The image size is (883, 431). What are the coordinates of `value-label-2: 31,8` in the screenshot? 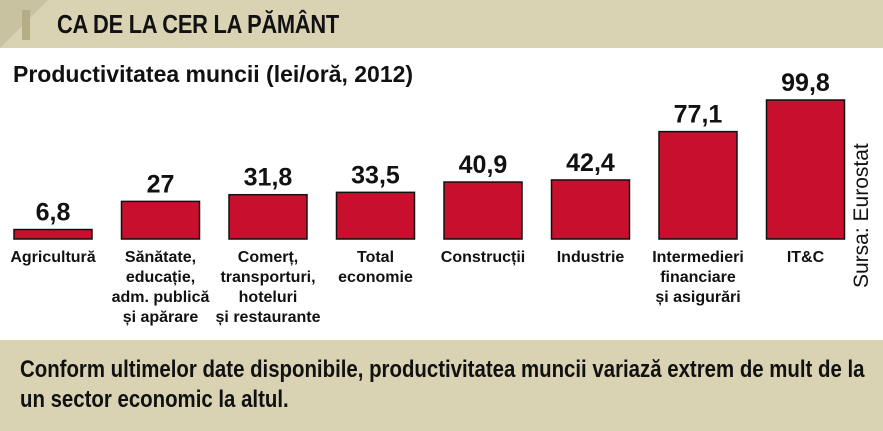 It's located at (268, 178).